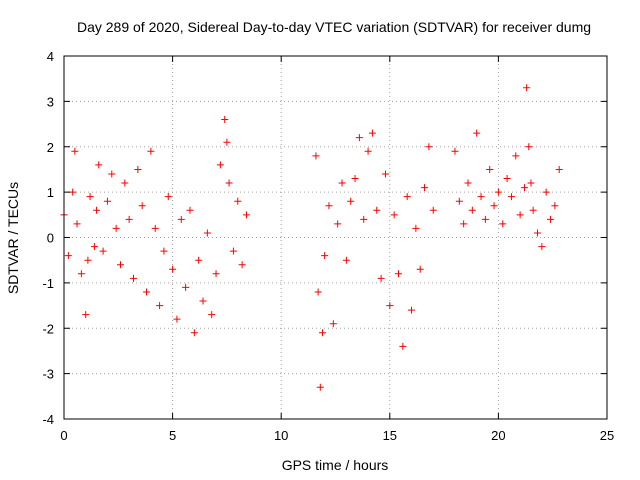 The image size is (640, 480). What do you see at coordinates (281, 435) in the screenshot?
I see `x-tick-label: 10` at bounding box center [281, 435].